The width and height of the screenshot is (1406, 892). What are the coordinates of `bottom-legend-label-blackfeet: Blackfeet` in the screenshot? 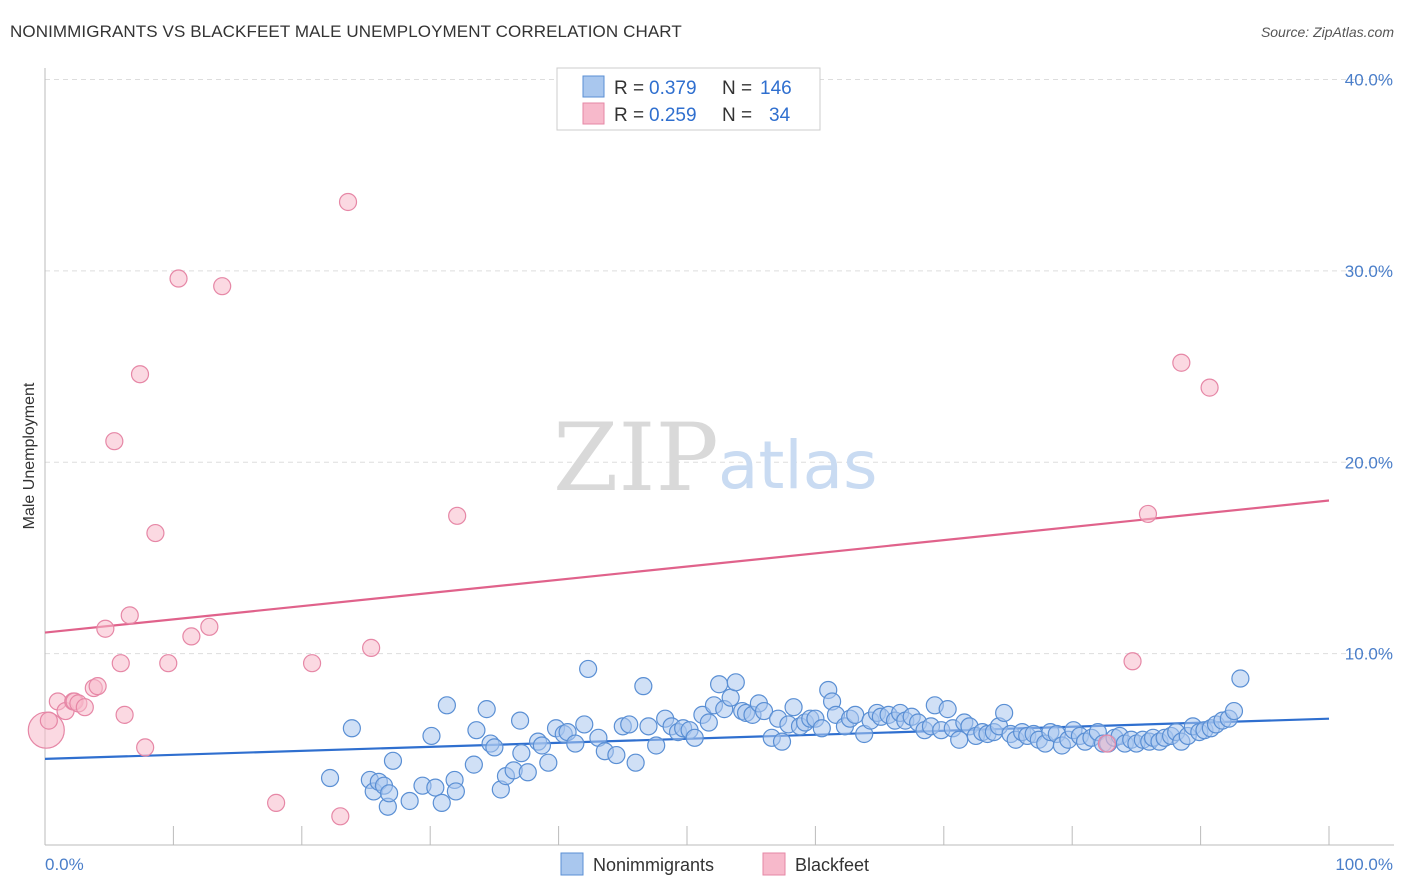 It's located at (832, 865).